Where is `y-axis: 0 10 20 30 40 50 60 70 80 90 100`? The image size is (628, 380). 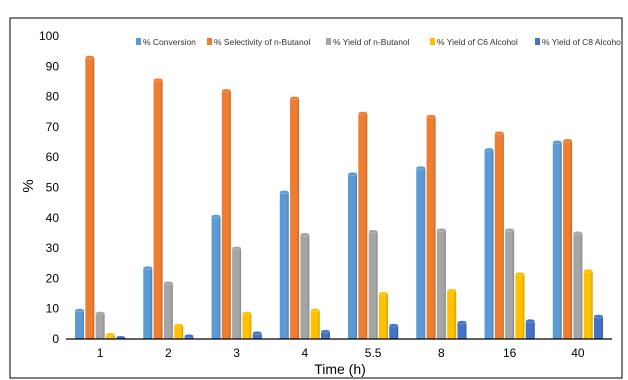 y-axis: 0 10 20 30 40 50 60 70 80 90 100 is located at coordinates (49, 187).